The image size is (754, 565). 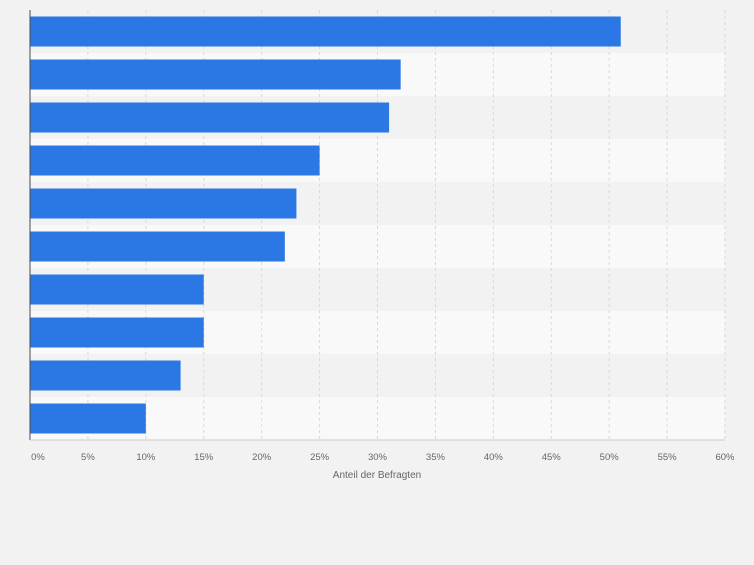 What do you see at coordinates (610, 457) in the screenshot?
I see `x-tick-label: 50%` at bounding box center [610, 457].